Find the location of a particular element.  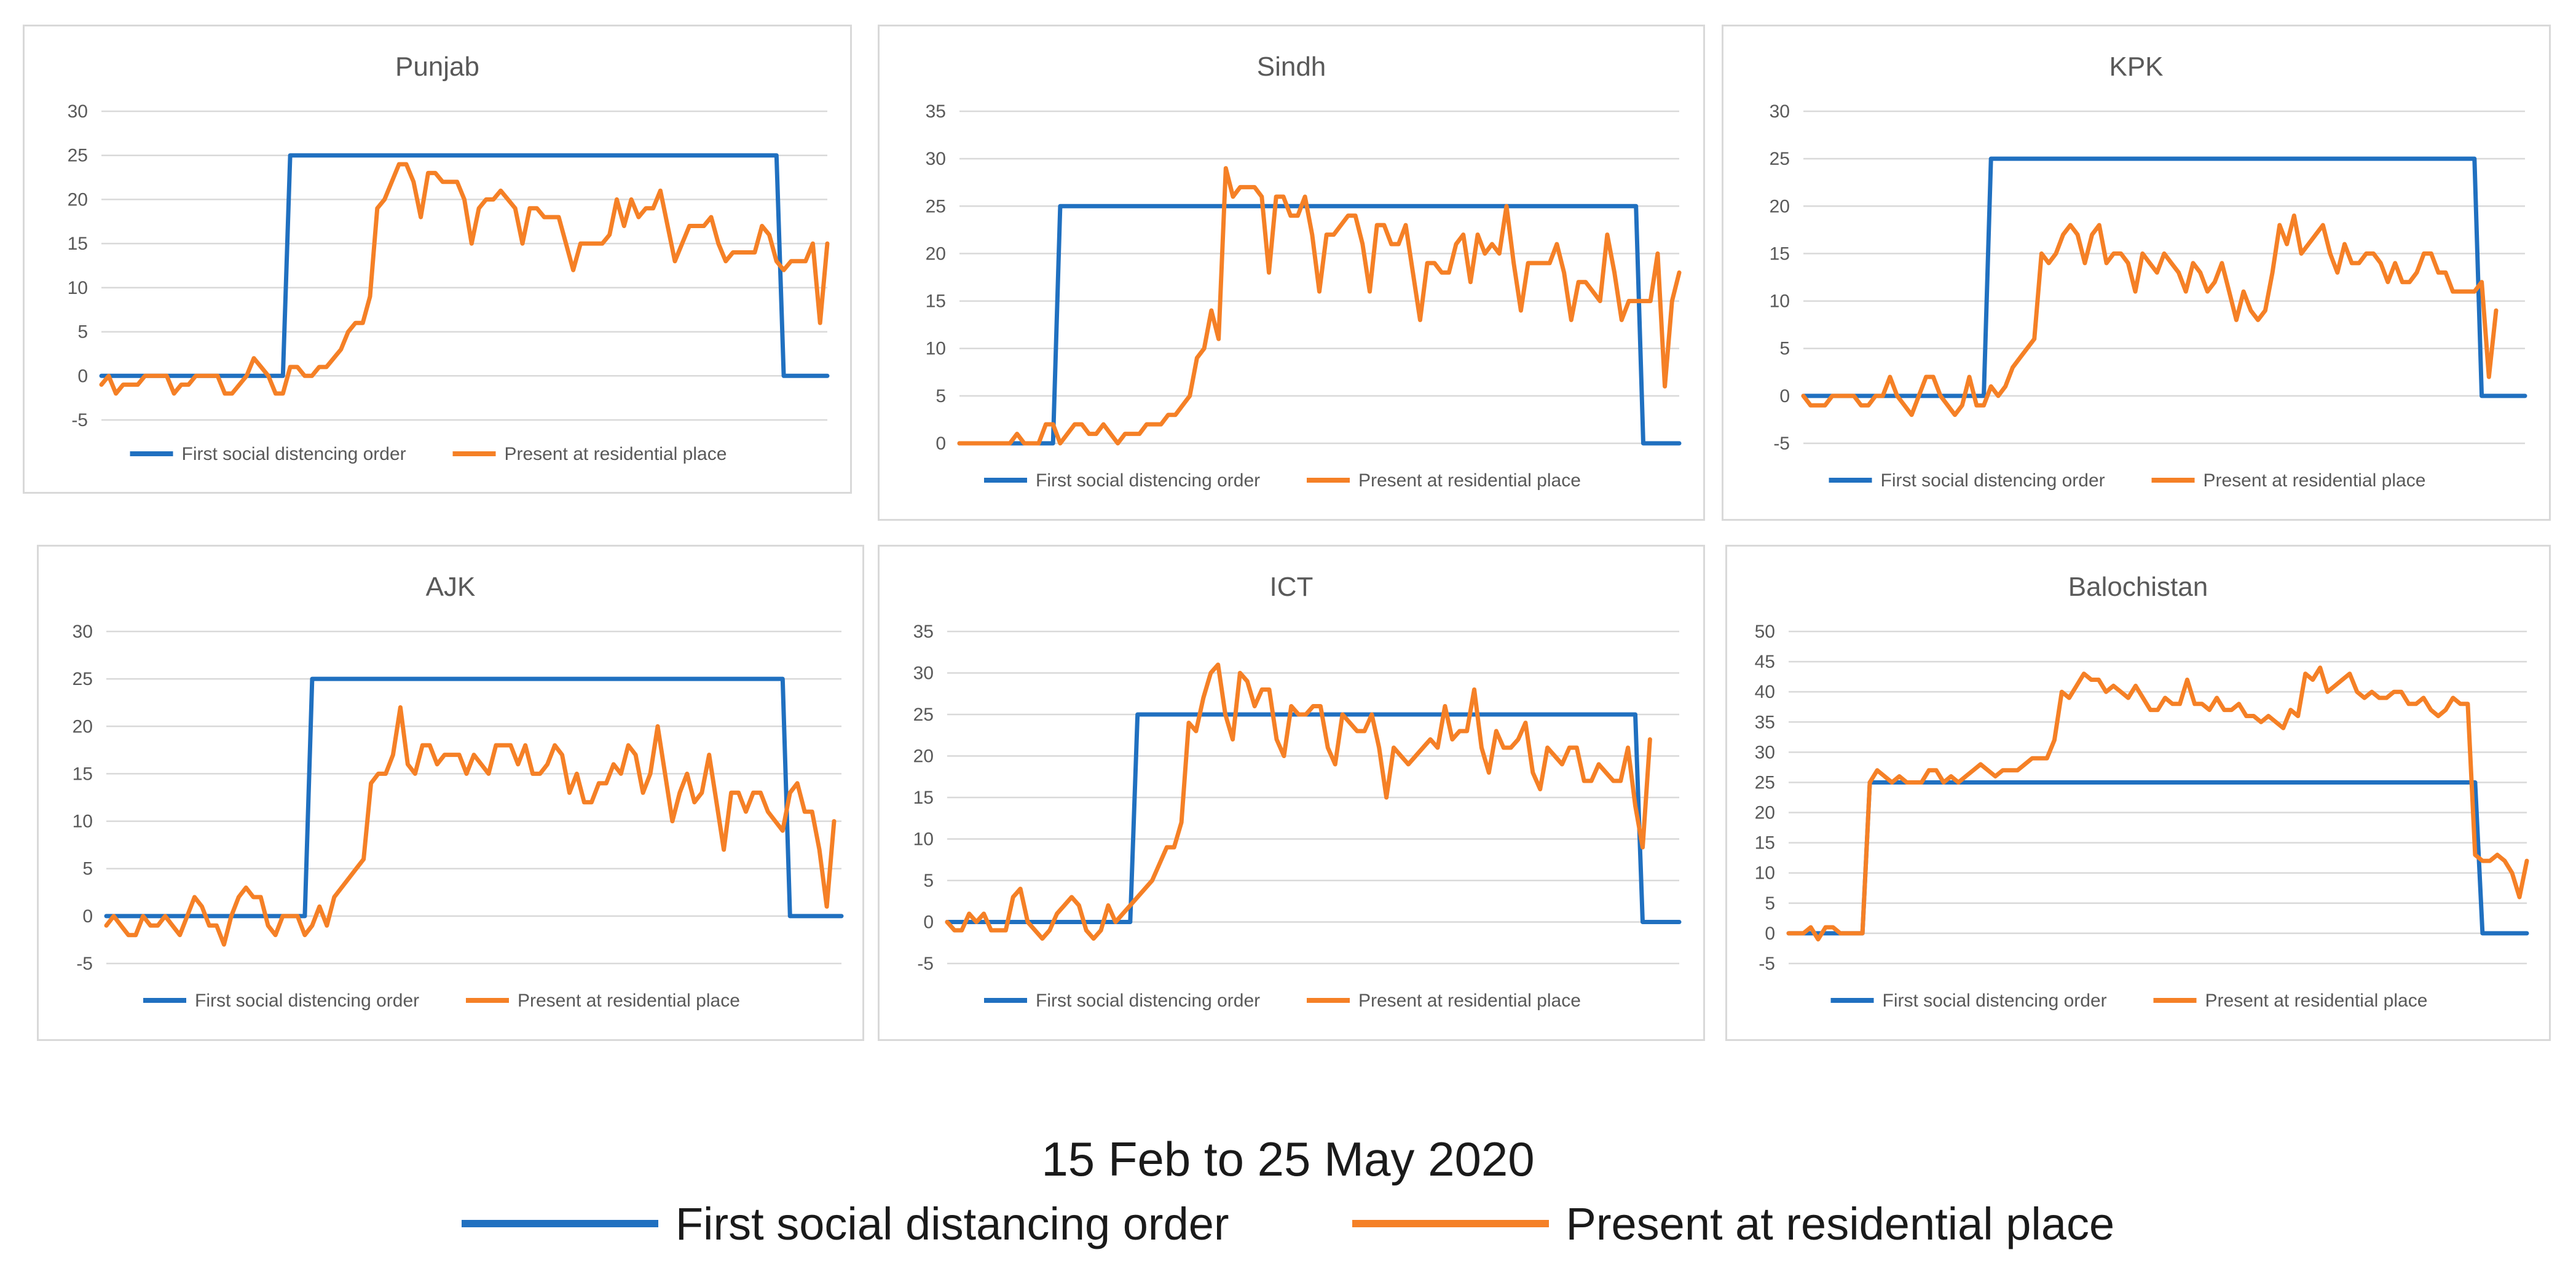

y-tick-label-ict: 15 is located at coordinates (924, 798).